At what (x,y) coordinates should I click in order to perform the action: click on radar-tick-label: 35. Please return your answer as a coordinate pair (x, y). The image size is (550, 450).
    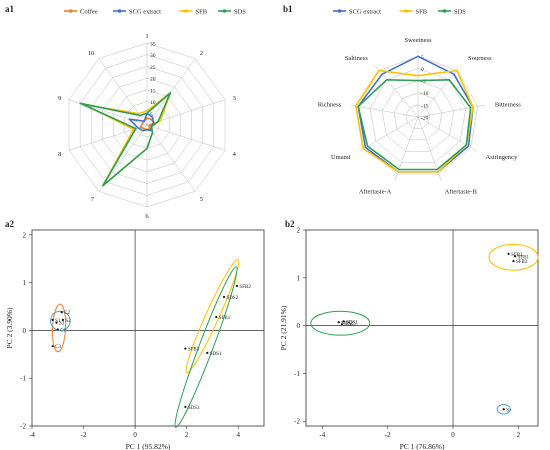
    Looking at the image, I should click on (153, 45).